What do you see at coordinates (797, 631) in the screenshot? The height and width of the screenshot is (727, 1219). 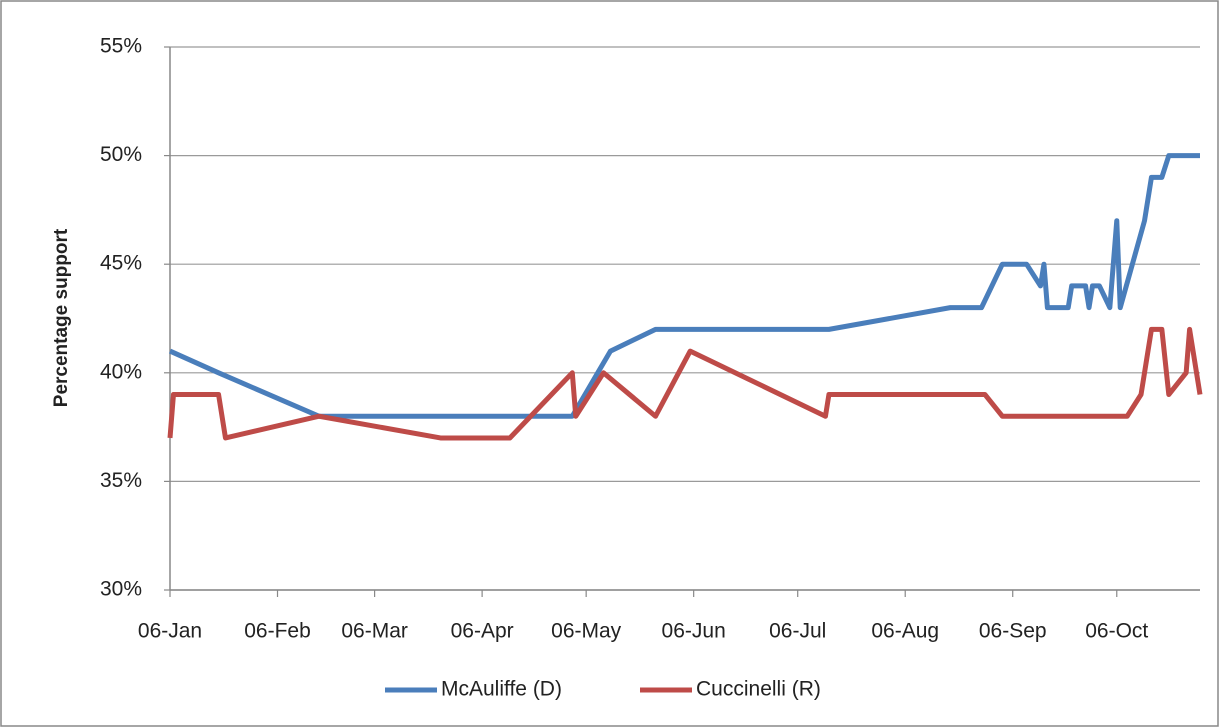 I see `x-tick-label: 06-Jul` at bounding box center [797, 631].